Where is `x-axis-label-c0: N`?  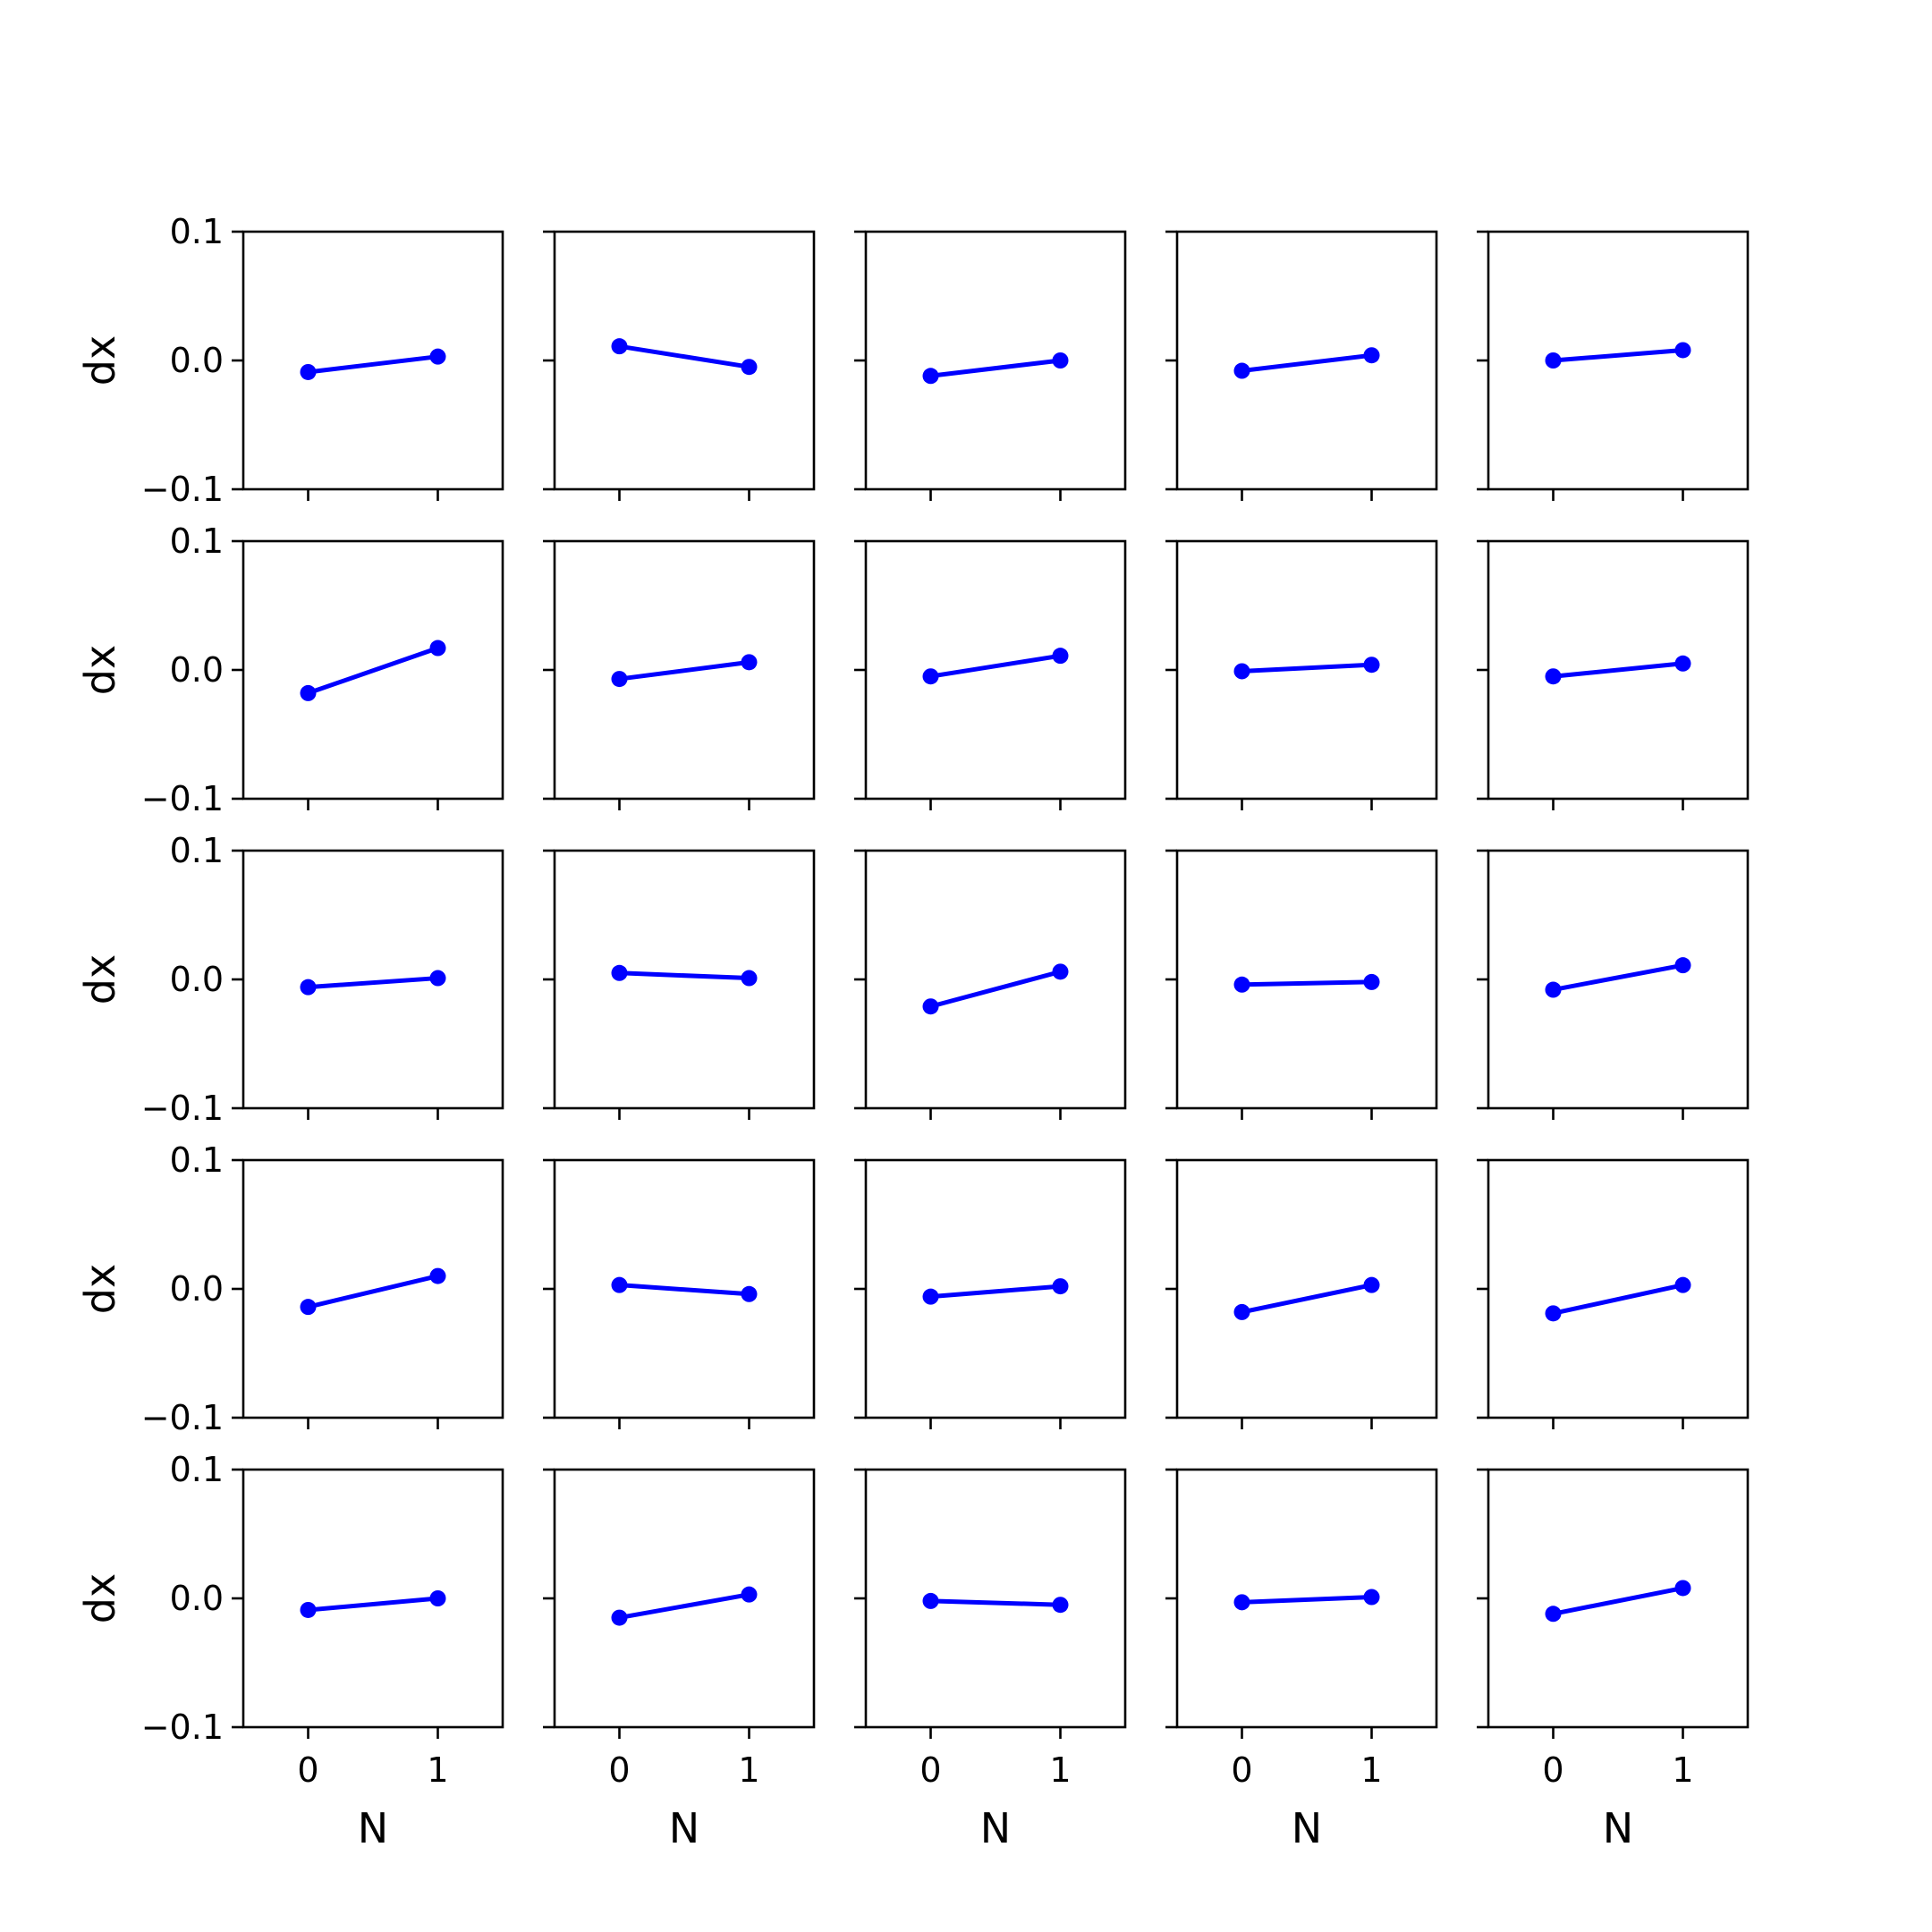 x-axis-label-c0: N is located at coordinates (373, 1828).